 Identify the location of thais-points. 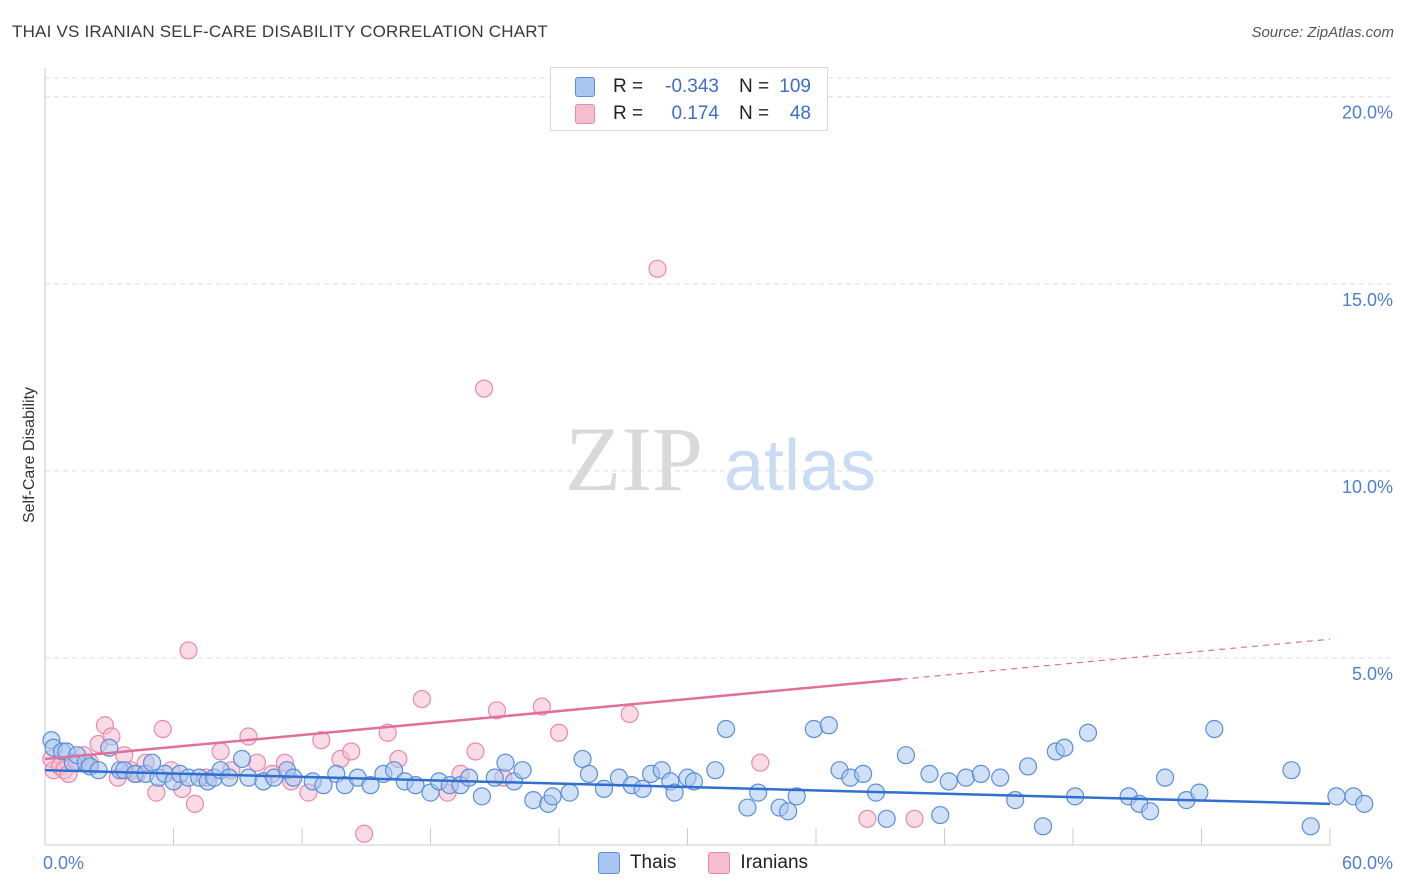
(708, 776).